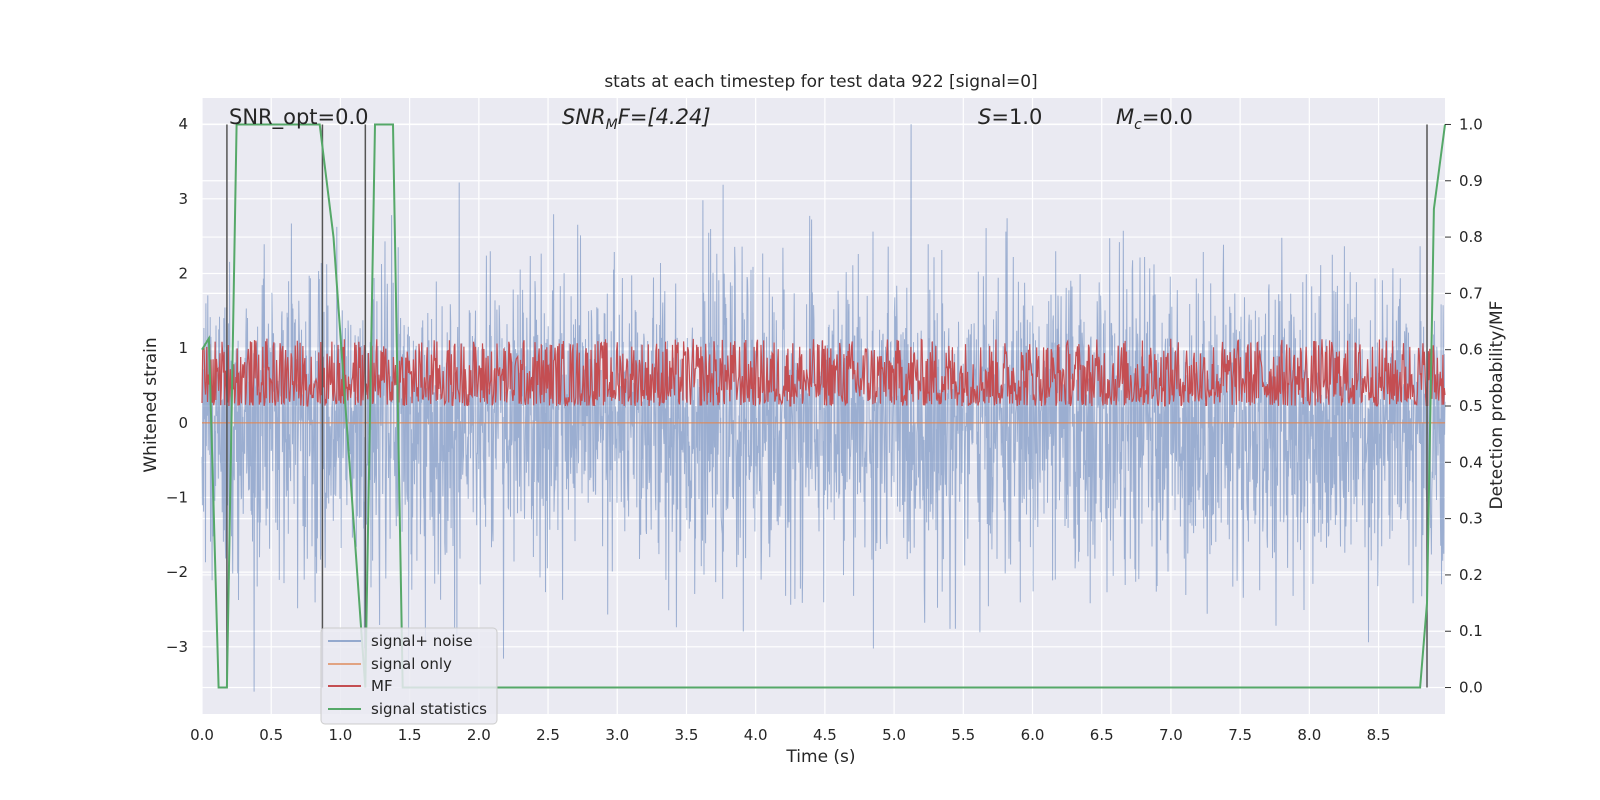 Image resolution: width=1600 pixels, height=800 pixels. What do you see at coordinates (479, 735) in the screenshot?
I see `x-tick-label: 2.0` at bounding box center [479, 735].